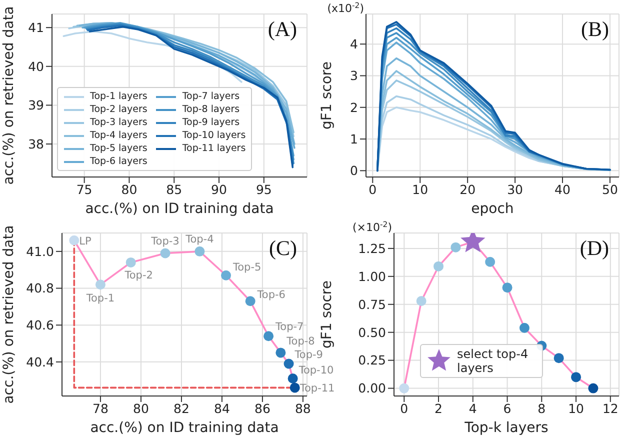  Describe the element at coordinates (199, 239) in the screenshot. I see `annotation: Top-4` at that location.